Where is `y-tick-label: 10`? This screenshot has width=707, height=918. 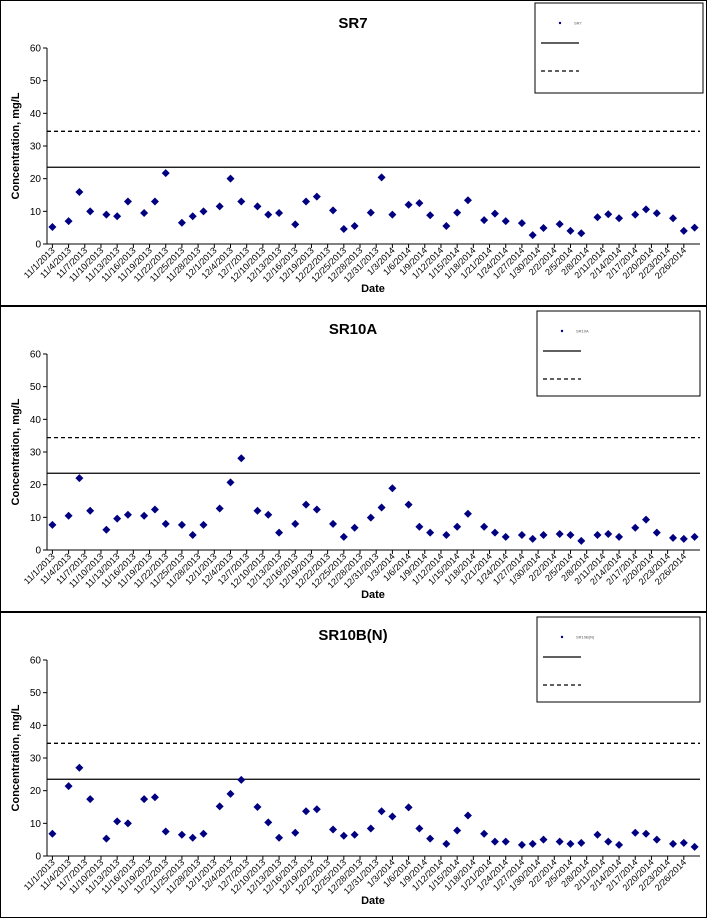 y-tick-label: 10 is located at coordinates (36, 212).